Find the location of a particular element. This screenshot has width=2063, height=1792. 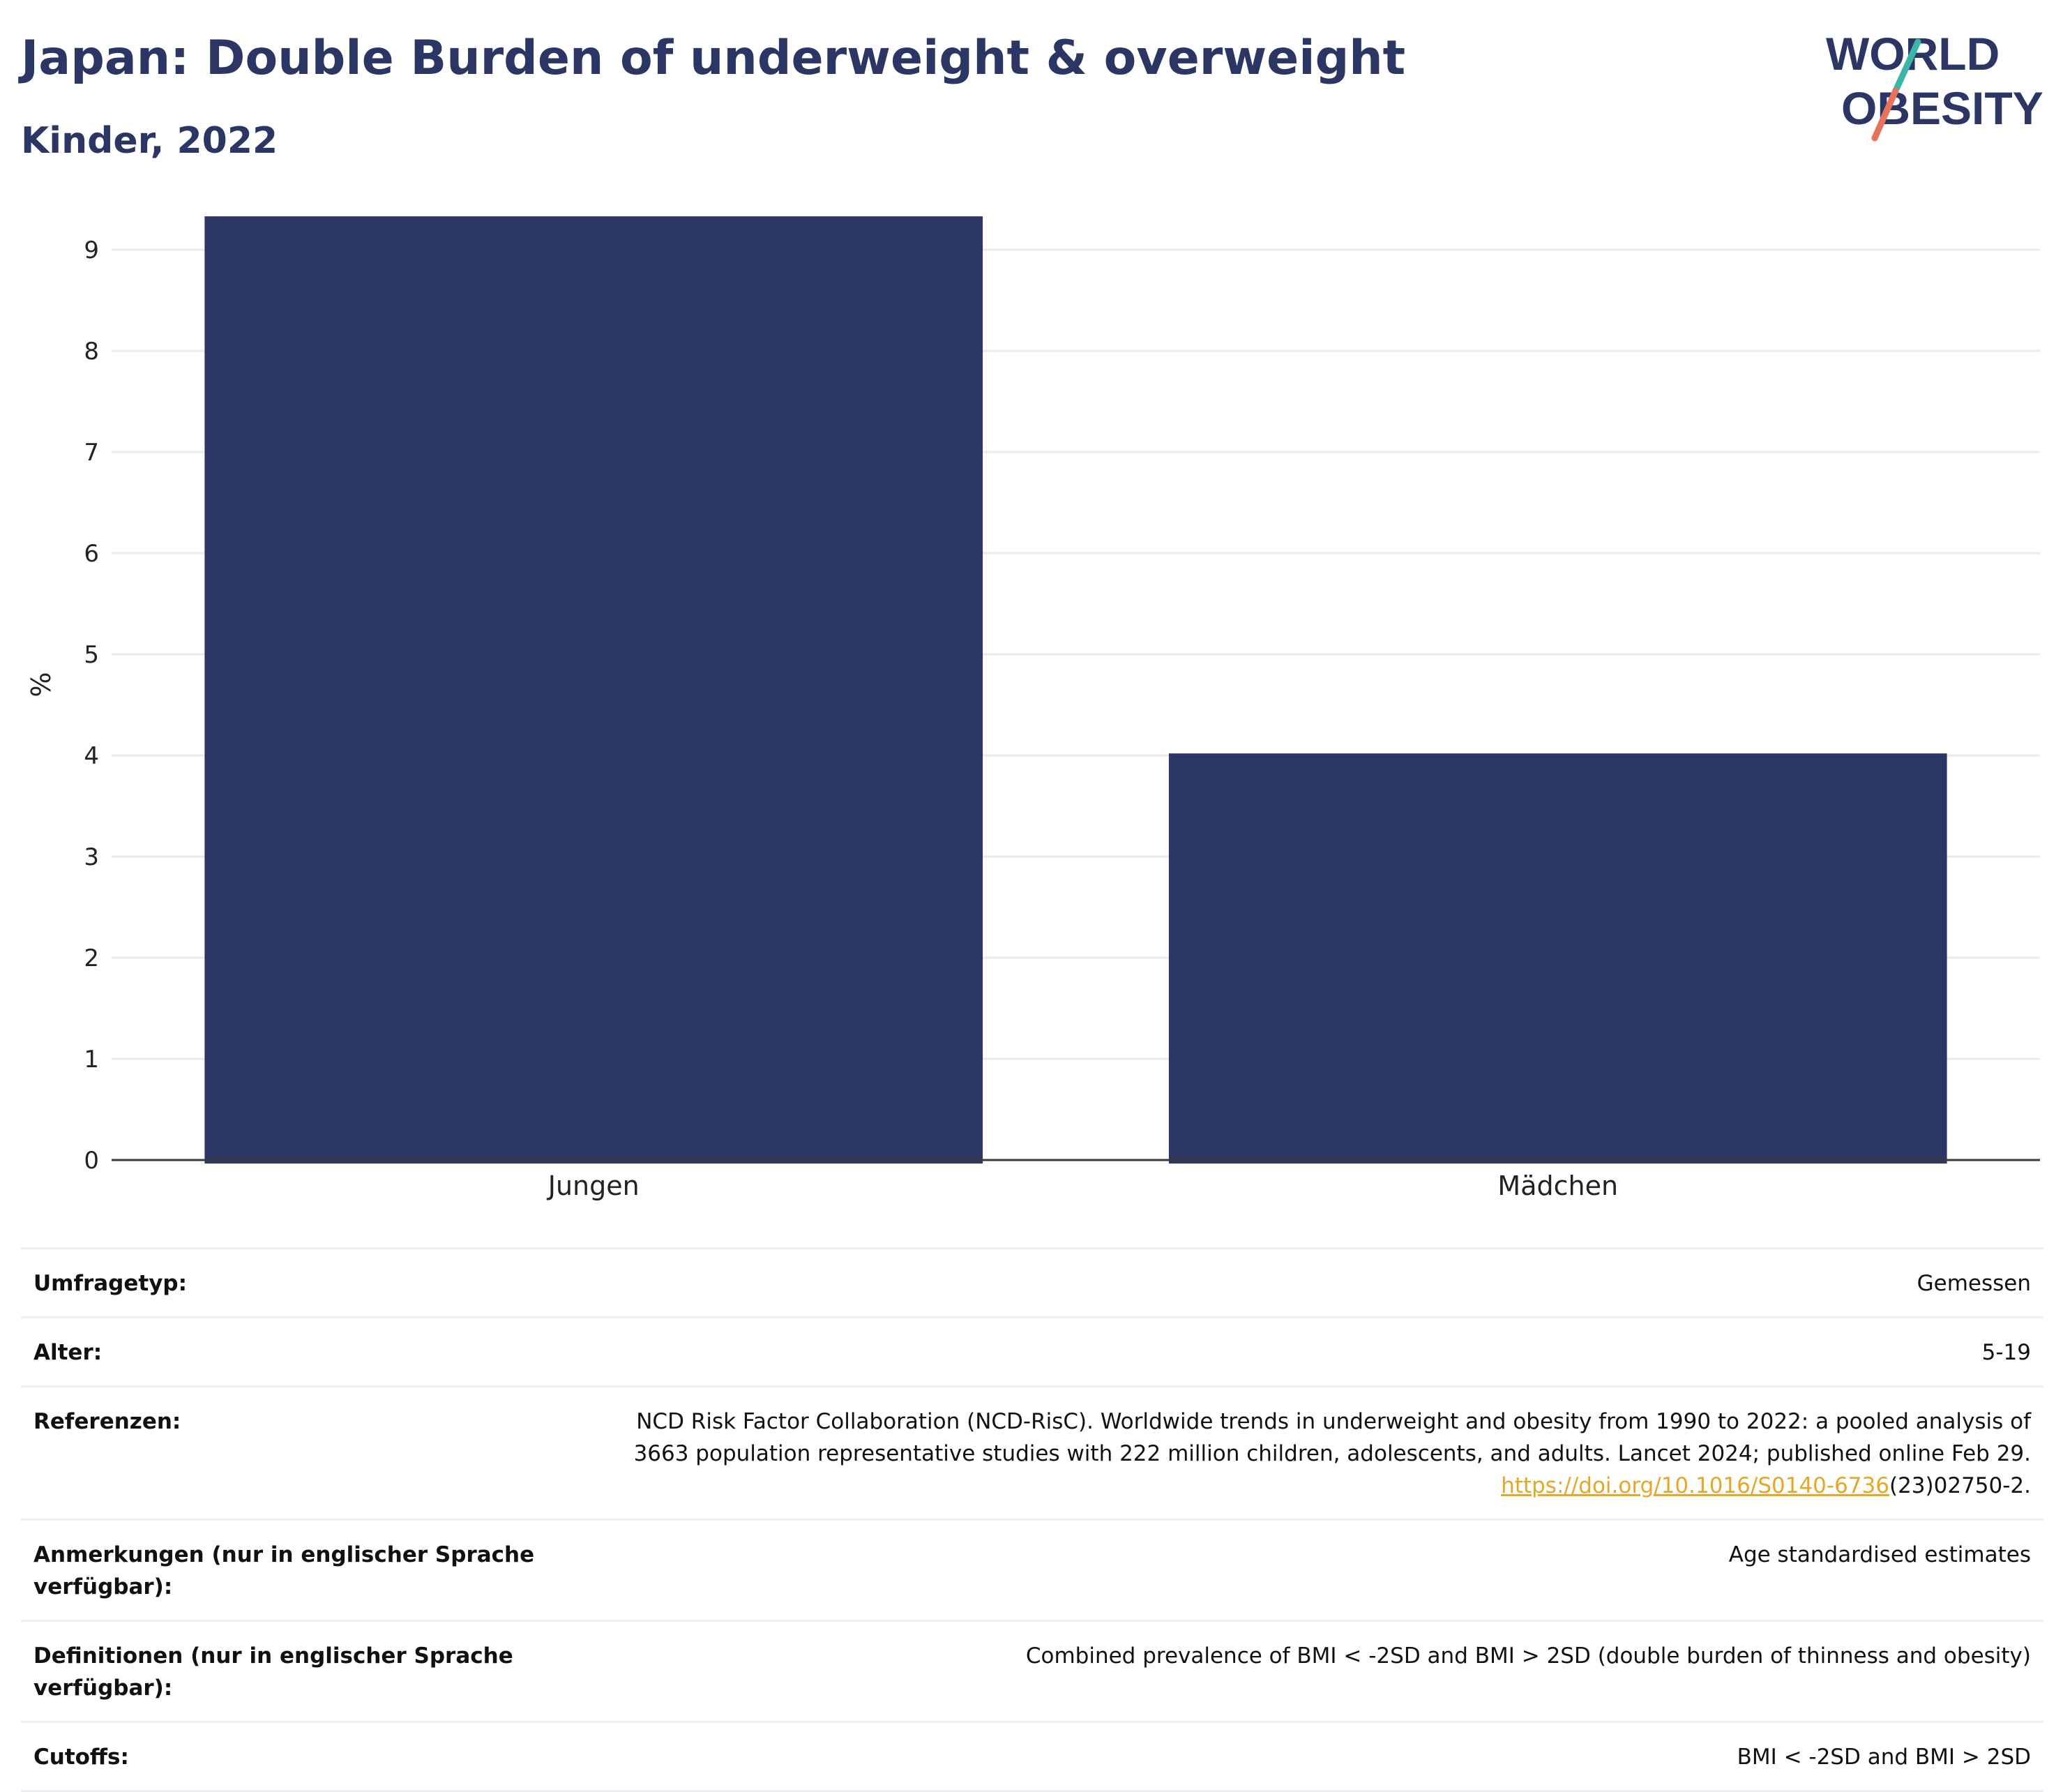

y-tick-label: 0 is located at coordinates (92, 1161).